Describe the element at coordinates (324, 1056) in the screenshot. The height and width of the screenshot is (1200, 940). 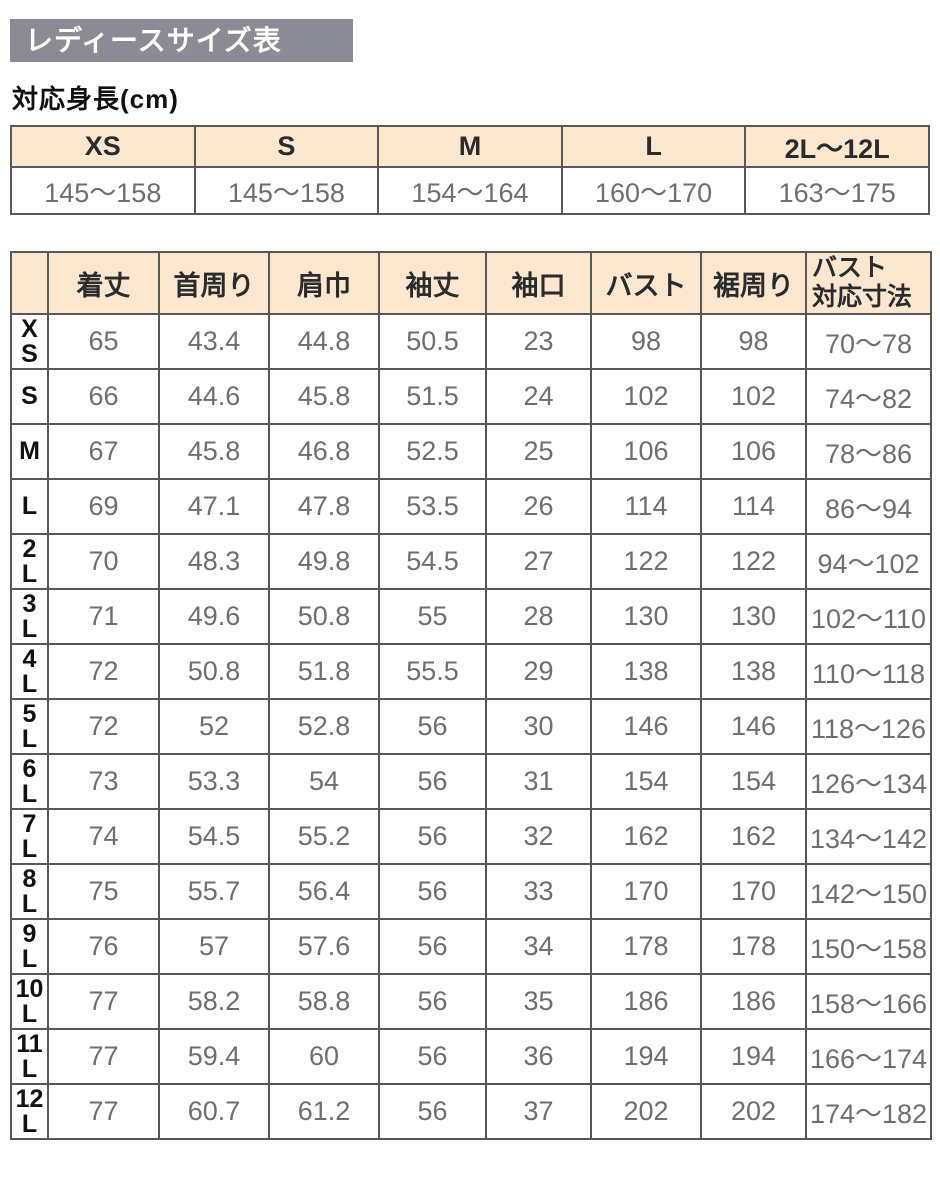
I see `size-cell: 60` at that location.